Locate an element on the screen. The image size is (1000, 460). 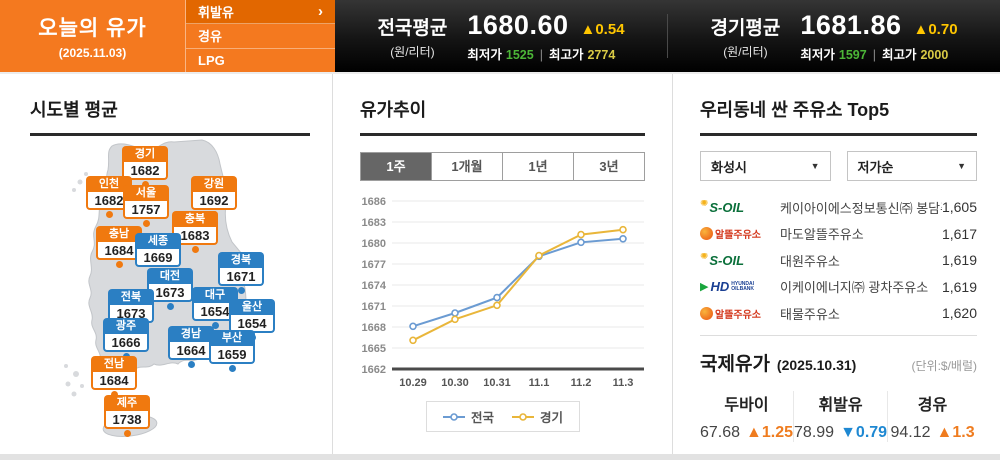
station-row: 알뜰주유소 마도알뜰주유소 1,617 is located at coordinates (838, 234).